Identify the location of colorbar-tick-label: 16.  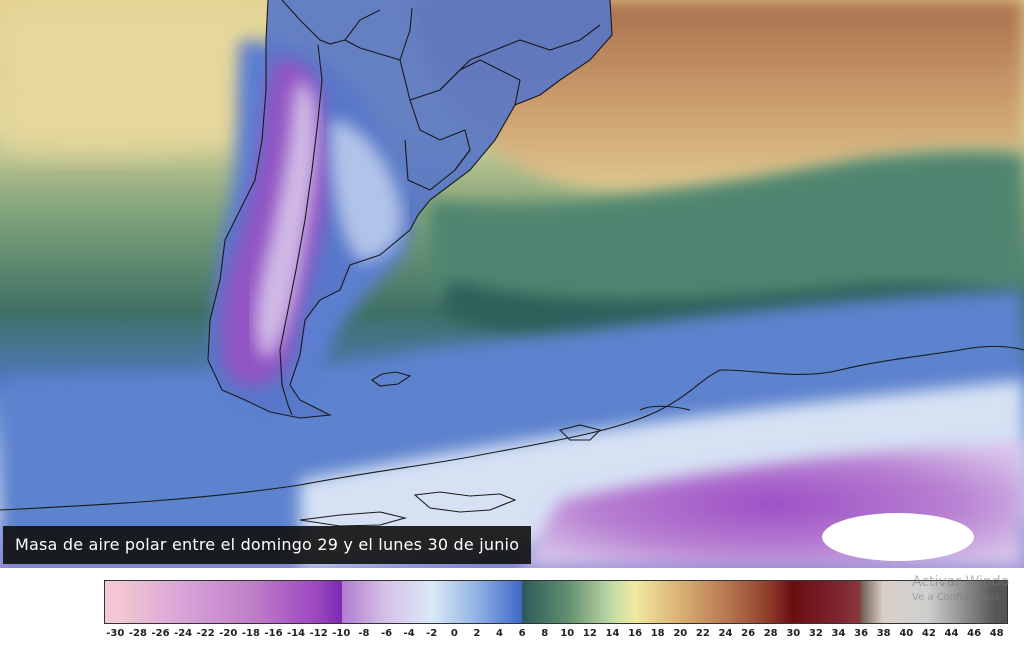
(635, 633).